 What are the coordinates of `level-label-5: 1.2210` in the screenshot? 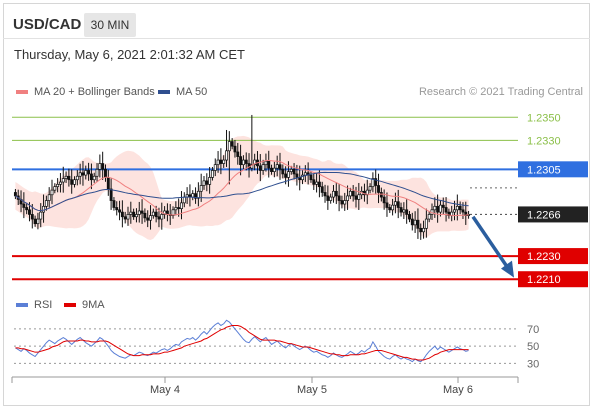 It's located at (544, 280).